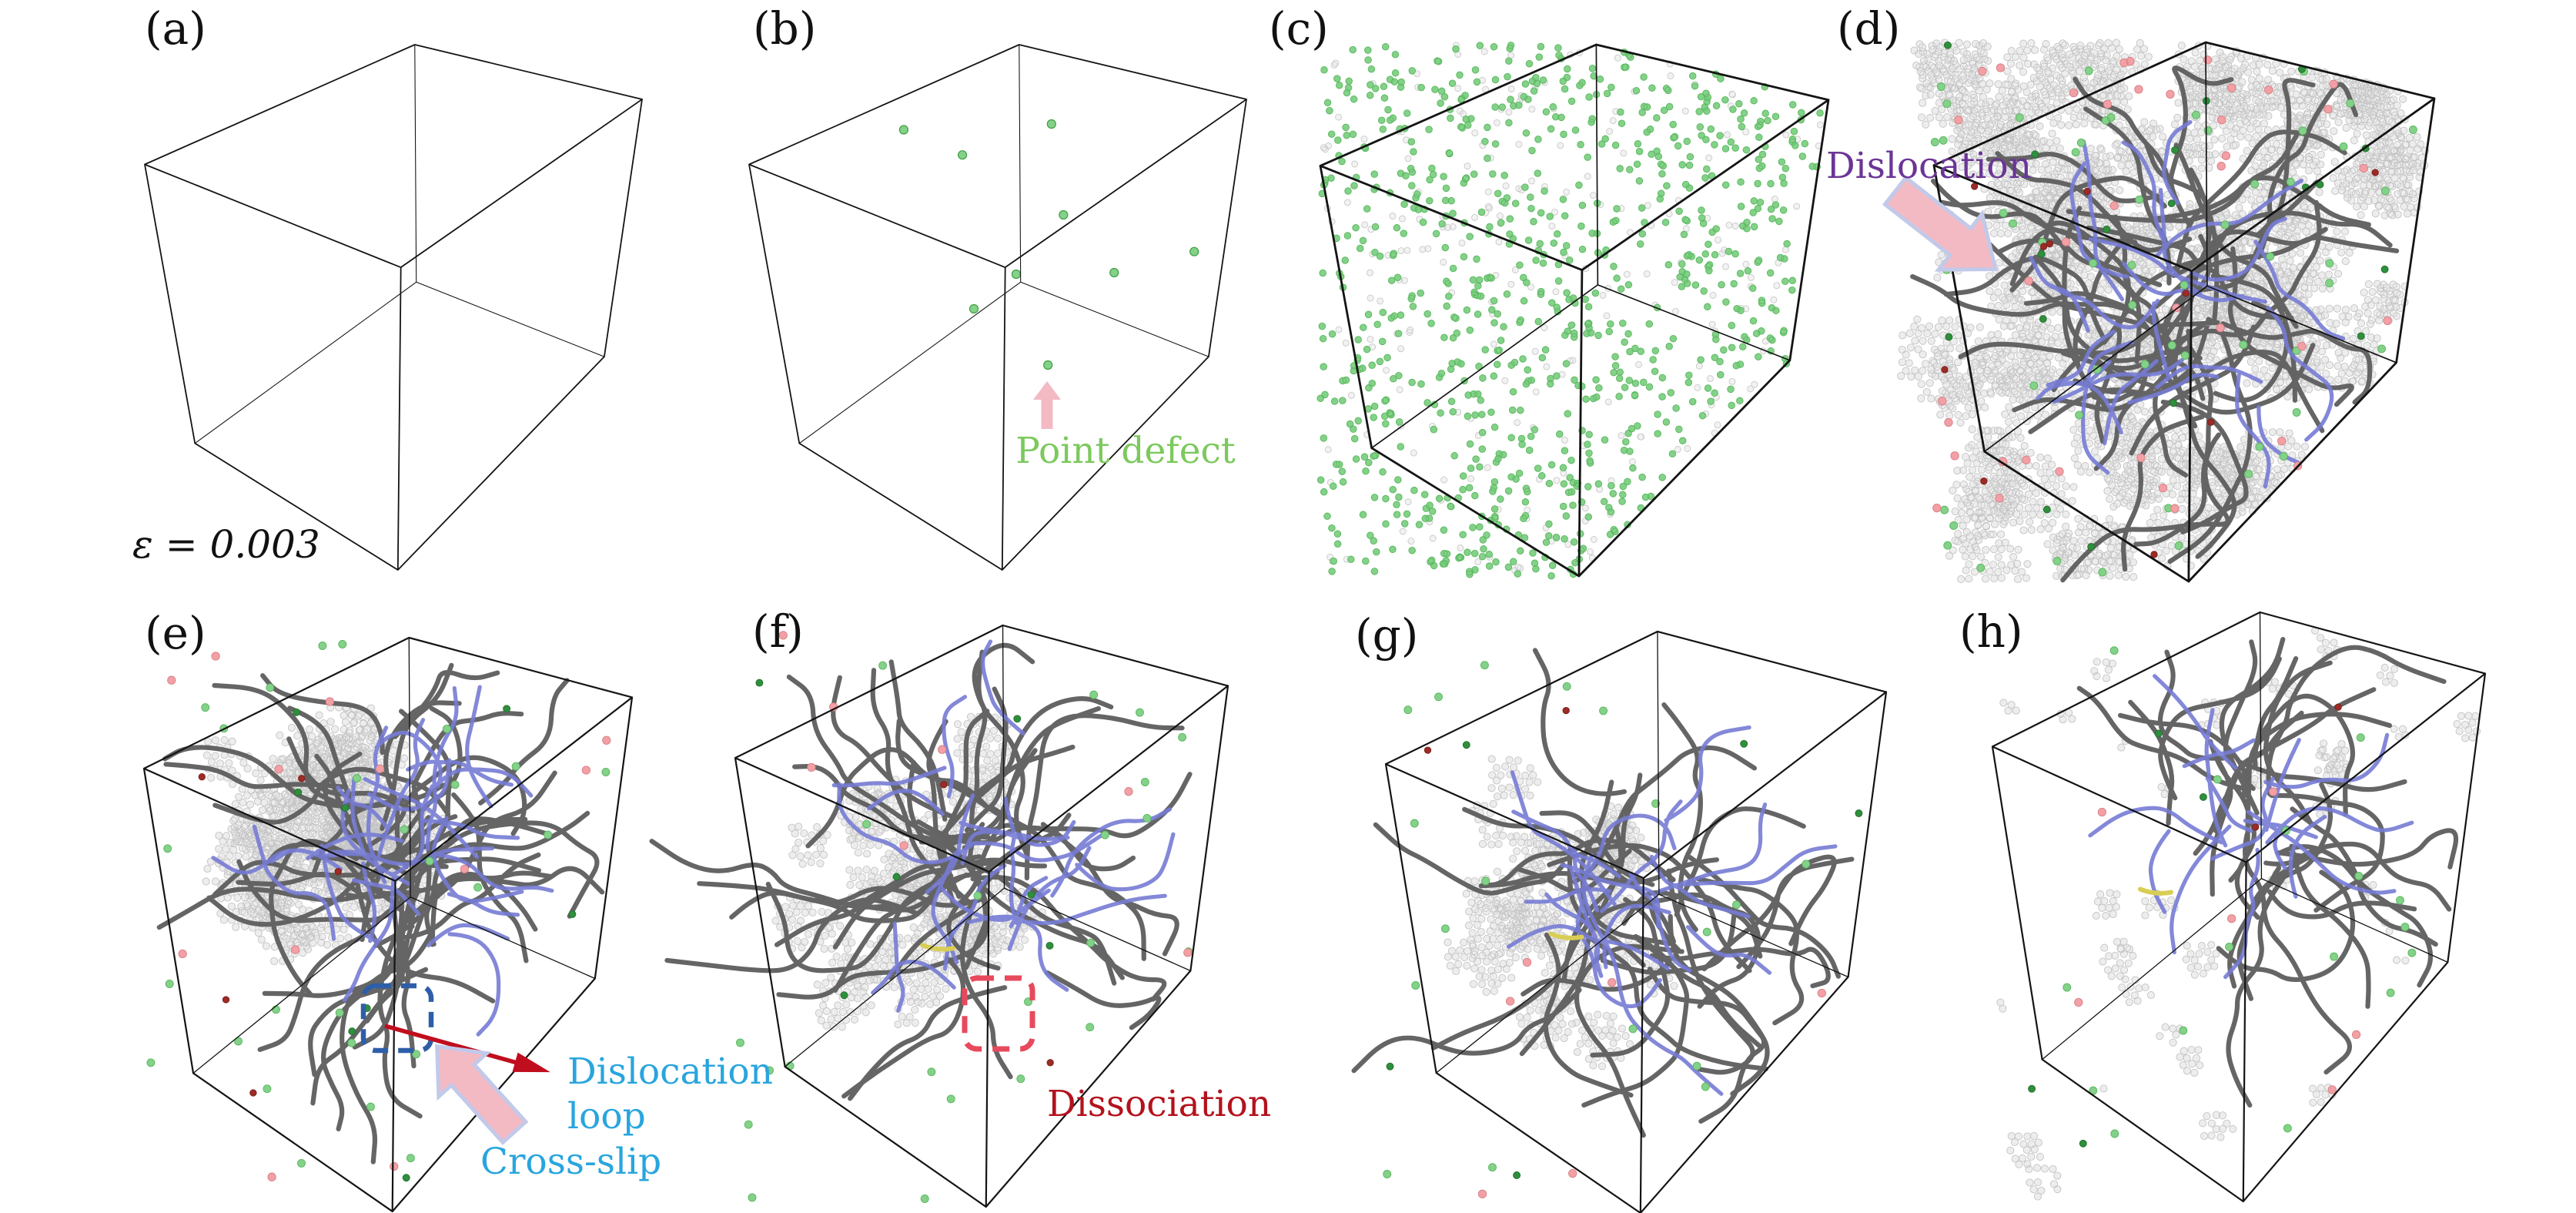 The height and width of the screenshot is (1213, 2576). I want to click on panel-g: (g), so click(1619, 911).